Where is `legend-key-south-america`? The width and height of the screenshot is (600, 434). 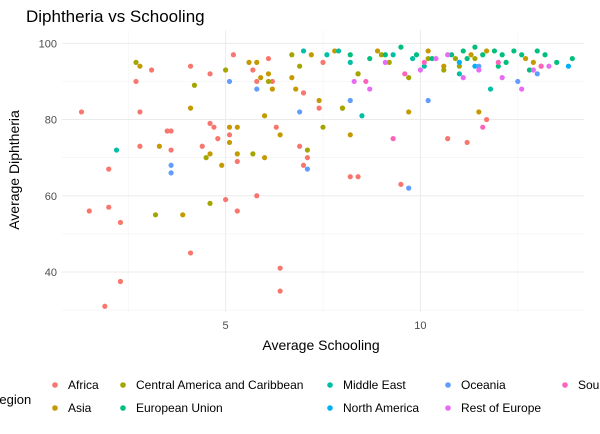 legend-key-south-america is located at coordinates (565, 385).